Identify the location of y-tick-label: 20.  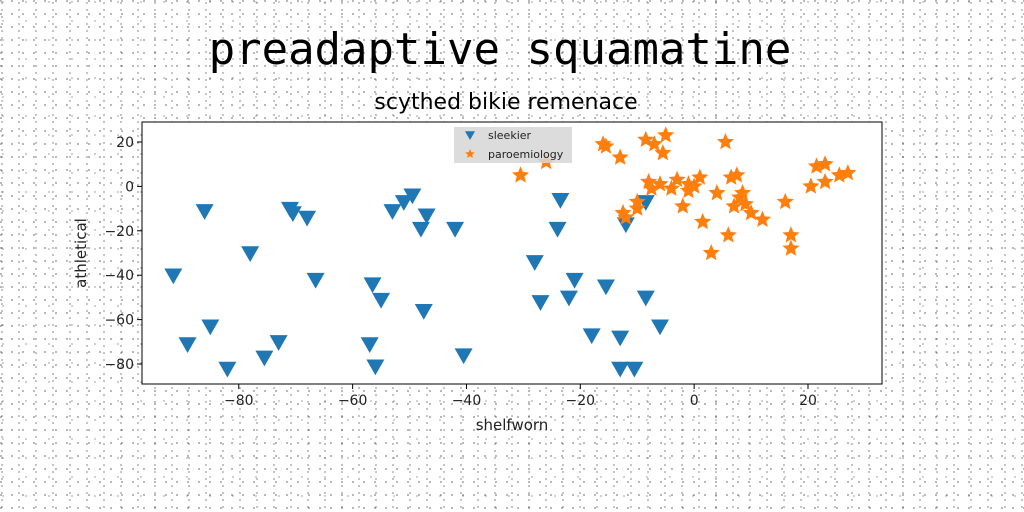
(125, 143).